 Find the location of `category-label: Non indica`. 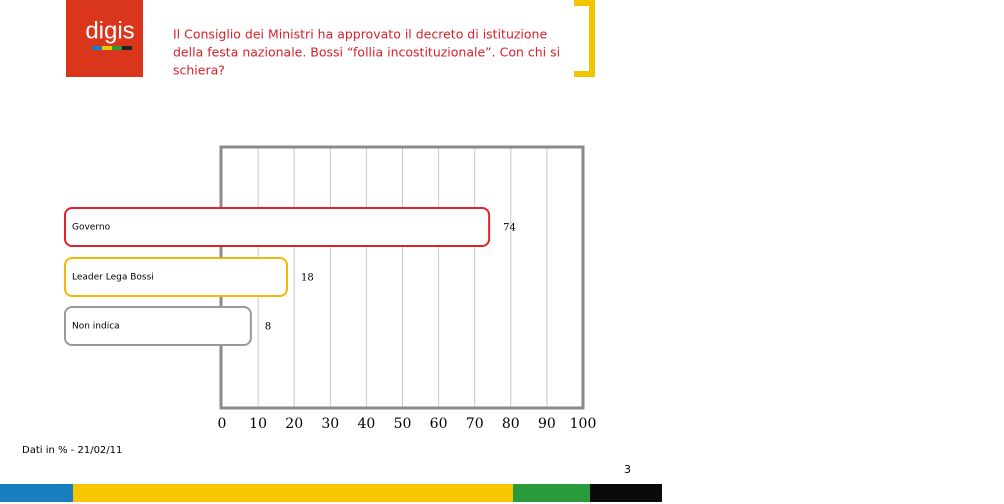

category-label: Non indica is located at coordinates (96, 327).